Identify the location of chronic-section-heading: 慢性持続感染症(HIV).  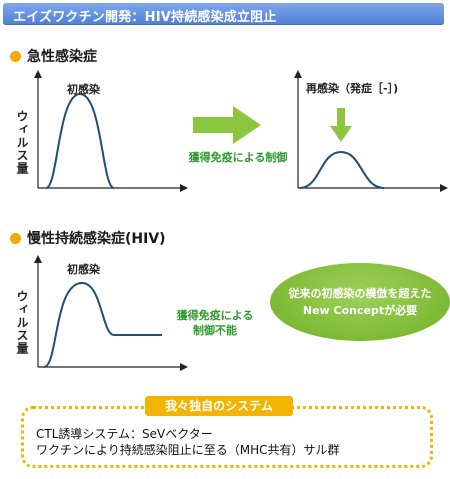
(88, 238).